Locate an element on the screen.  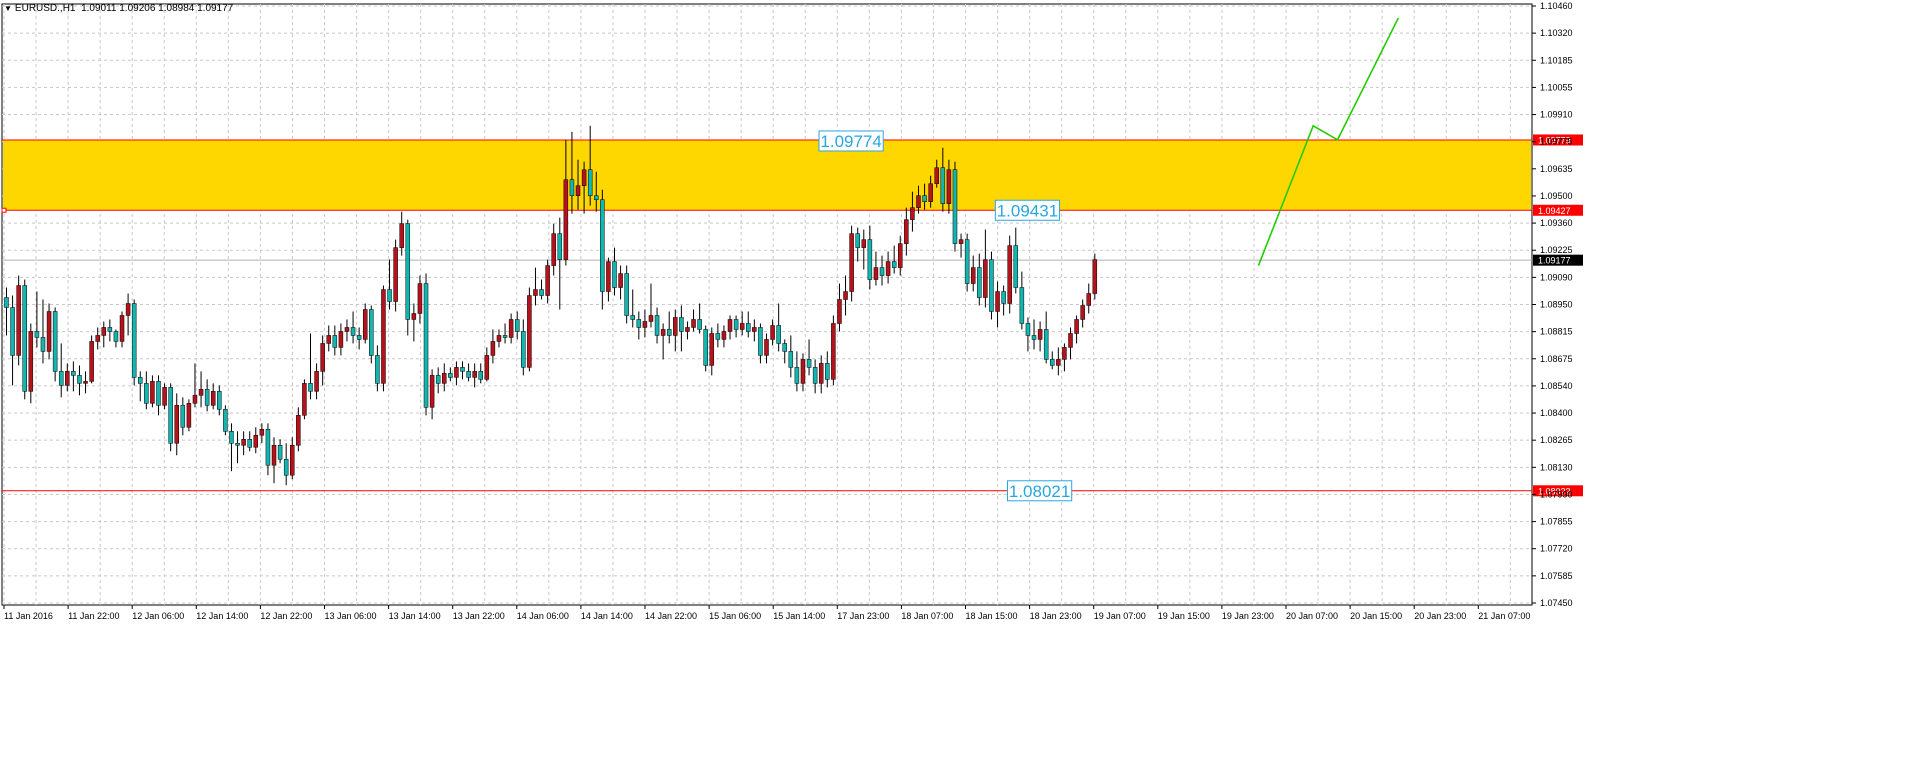
price-label-text: 1.09774 is located at coordinates (850, 141).